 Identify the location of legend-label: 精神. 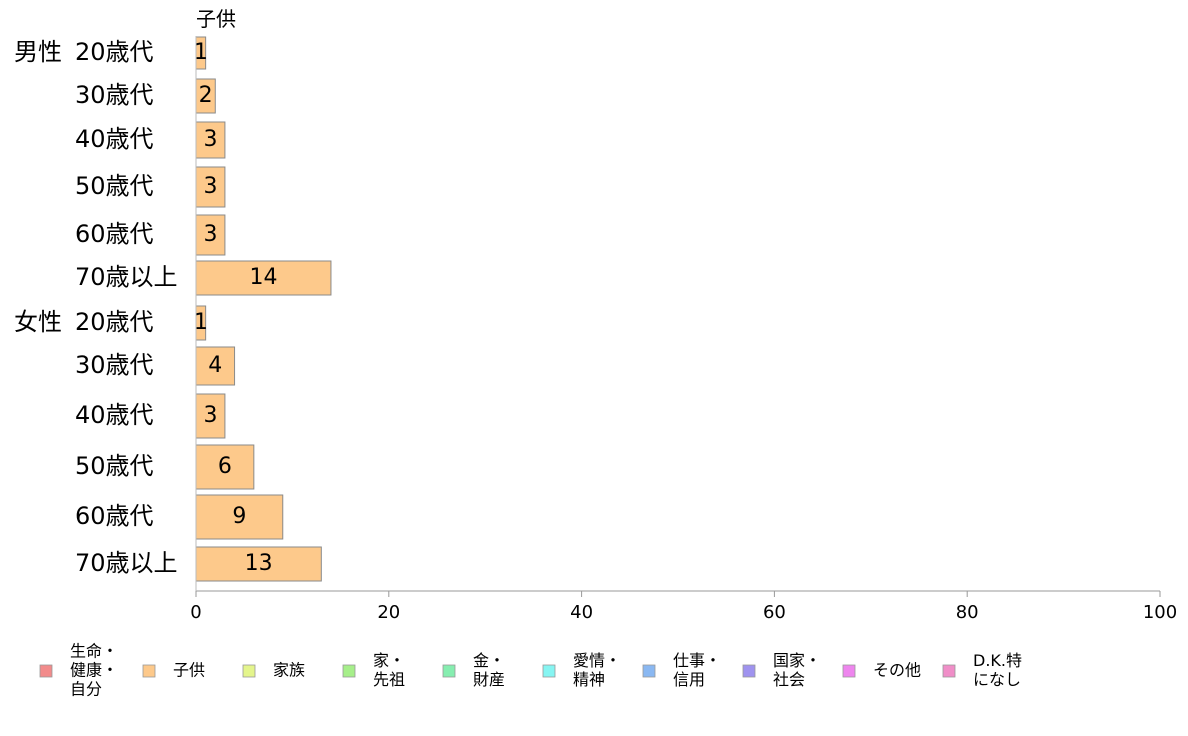
(589, 679).